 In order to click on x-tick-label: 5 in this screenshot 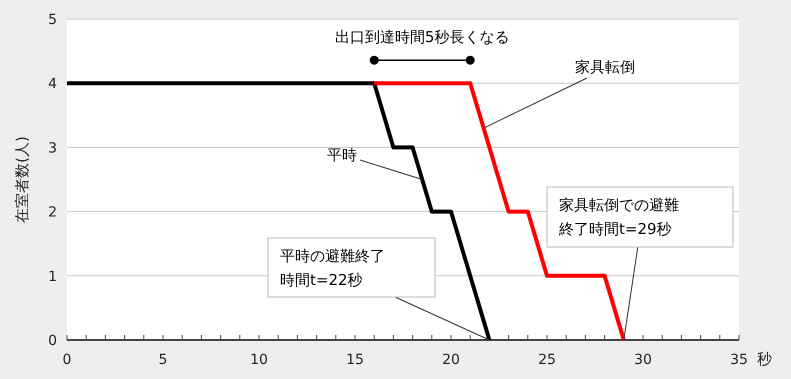, I will do `click(163, 360)`.